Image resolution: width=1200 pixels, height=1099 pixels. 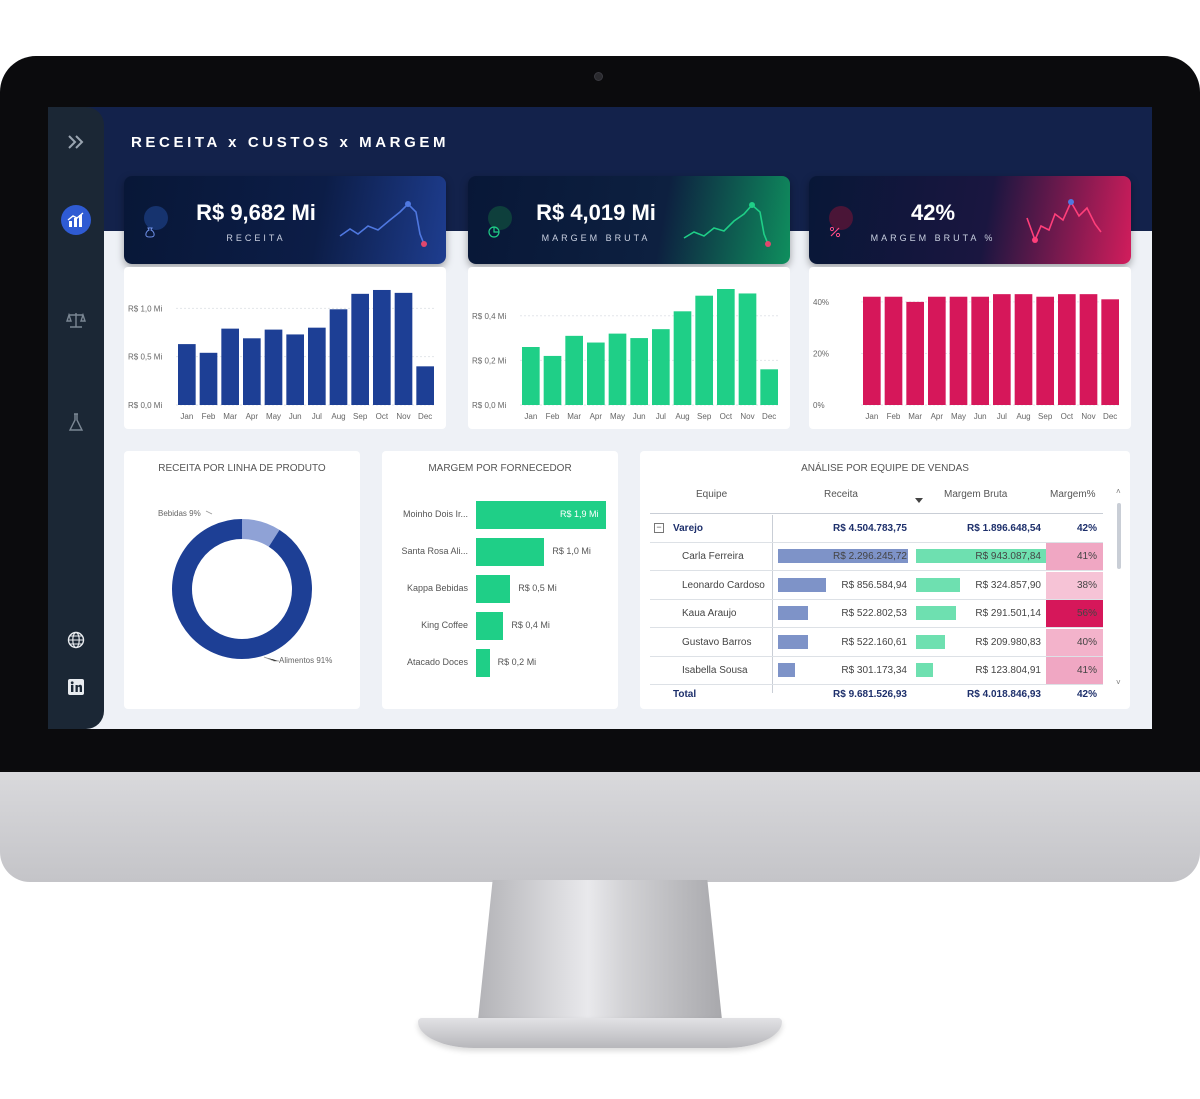 What do you see at coordinates (1086, 694) in the screenshot?
I see `total-pct: 42%` at bounding box center [1086, 694].